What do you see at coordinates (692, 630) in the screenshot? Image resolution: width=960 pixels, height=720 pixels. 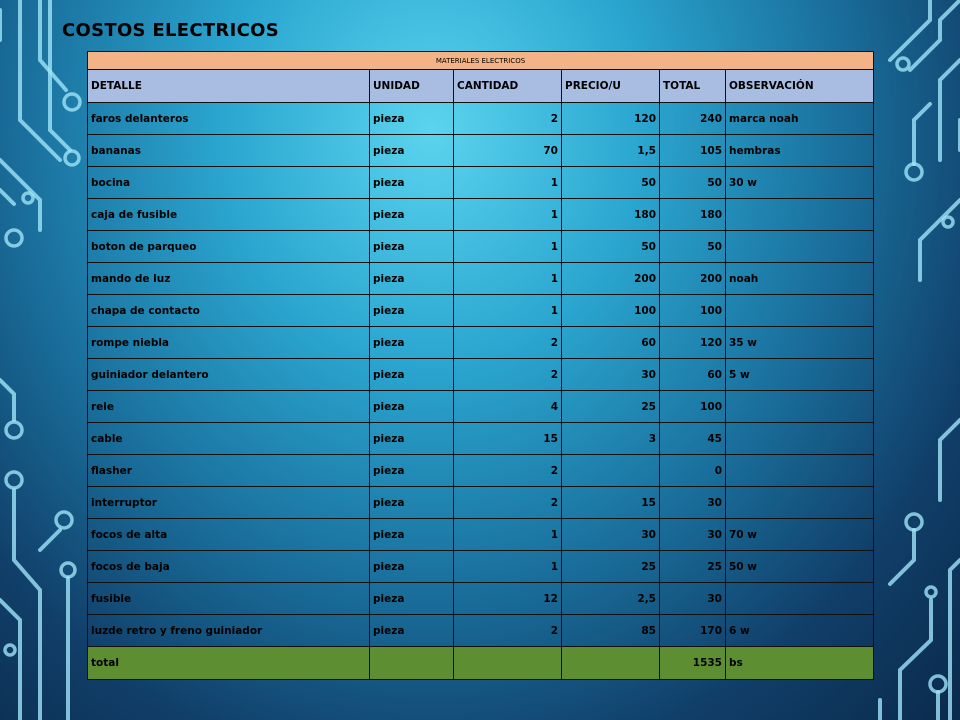 I see `cell-total: 170` at bounding box center [692, 630].